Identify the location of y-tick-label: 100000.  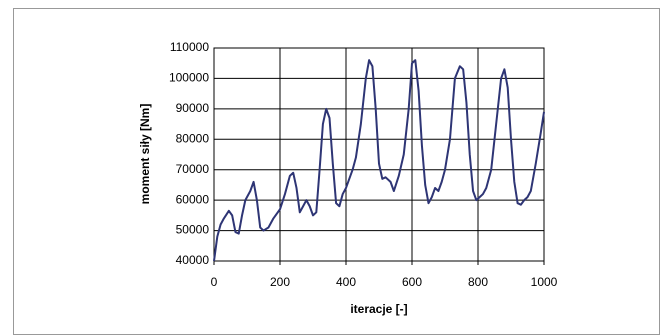
(189, 78).